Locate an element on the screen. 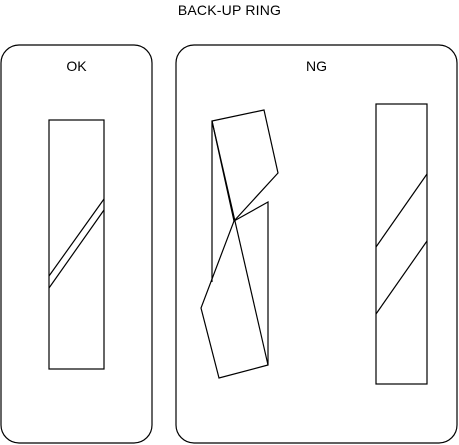 This screenshot has height=445, width=459. ng-ring-twisted is located at coordinates (239, 244).